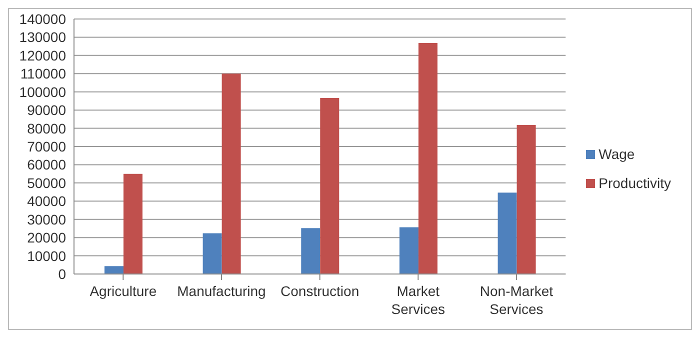 The image size is (700, 338). What do you see at coordinates (46, 182) in the screenshot?
I see `y-tick-label: 50000` at bounding box center [46, 182].